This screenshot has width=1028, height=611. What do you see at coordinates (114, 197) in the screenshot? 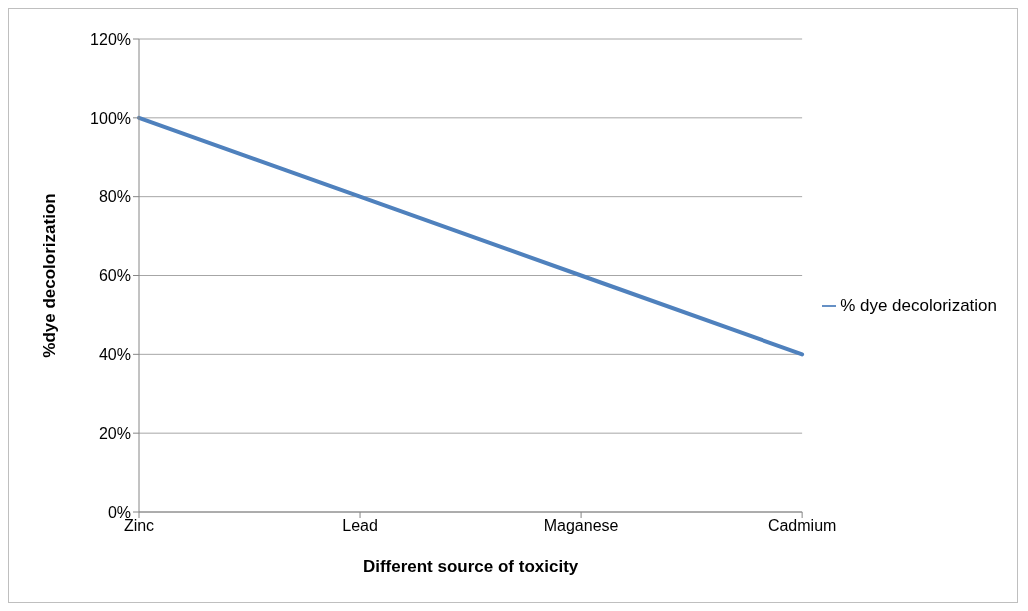
I see `y-tick-label: 80%` at bounding box center [114, 197].